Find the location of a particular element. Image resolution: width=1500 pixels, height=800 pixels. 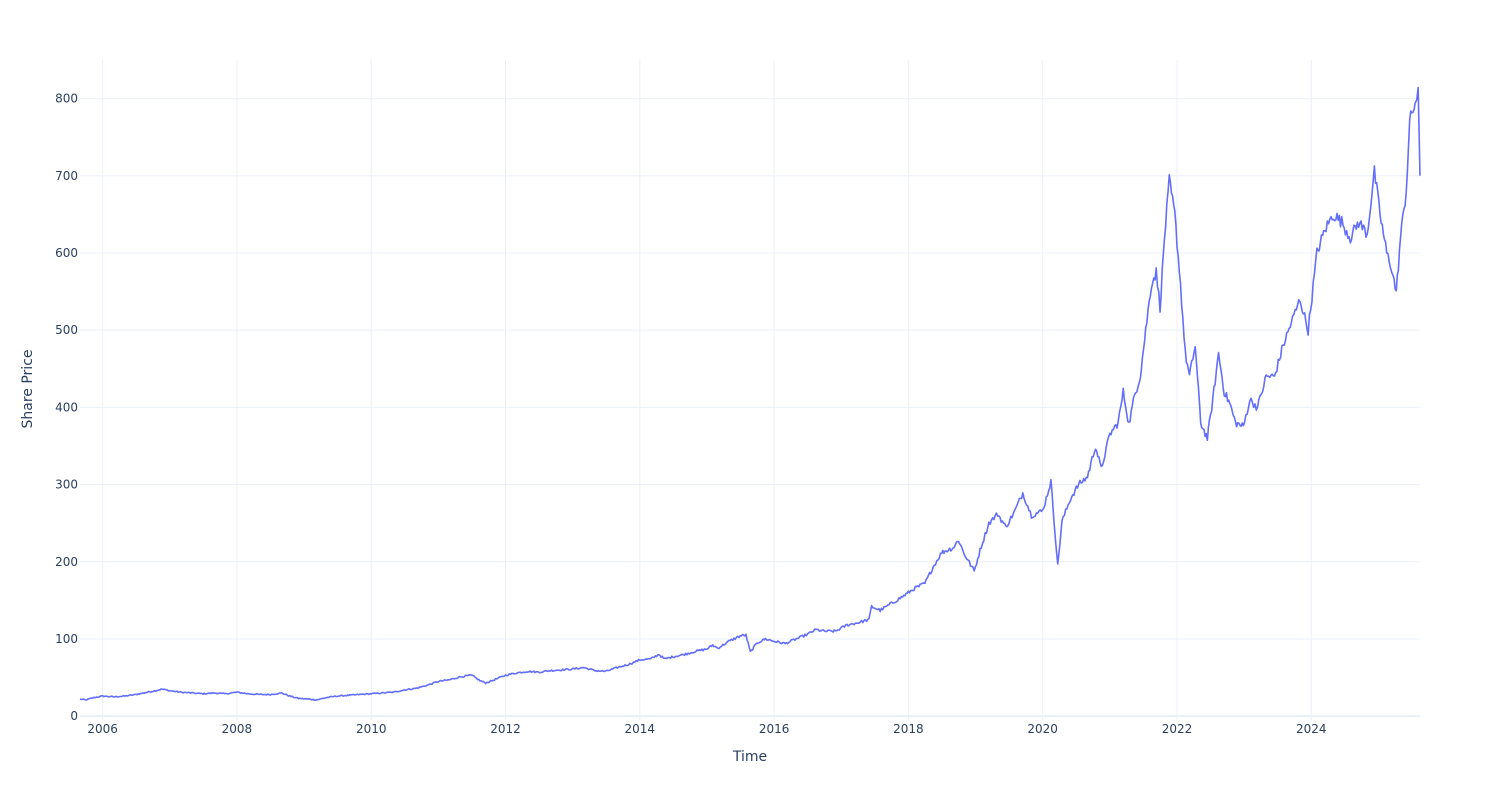

y-tick-label: 800 is located at coordinates (66, 99).